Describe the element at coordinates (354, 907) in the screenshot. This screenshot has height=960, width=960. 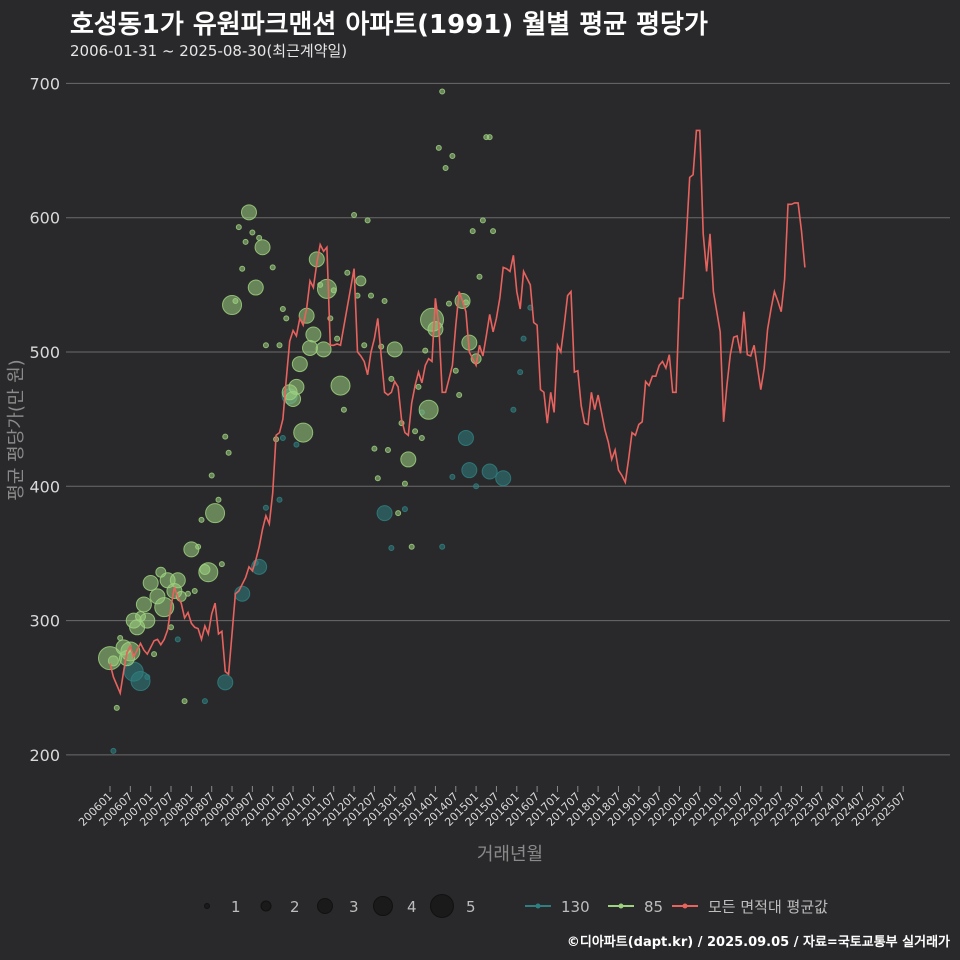
I see `size-legend-label: 3` at that location.